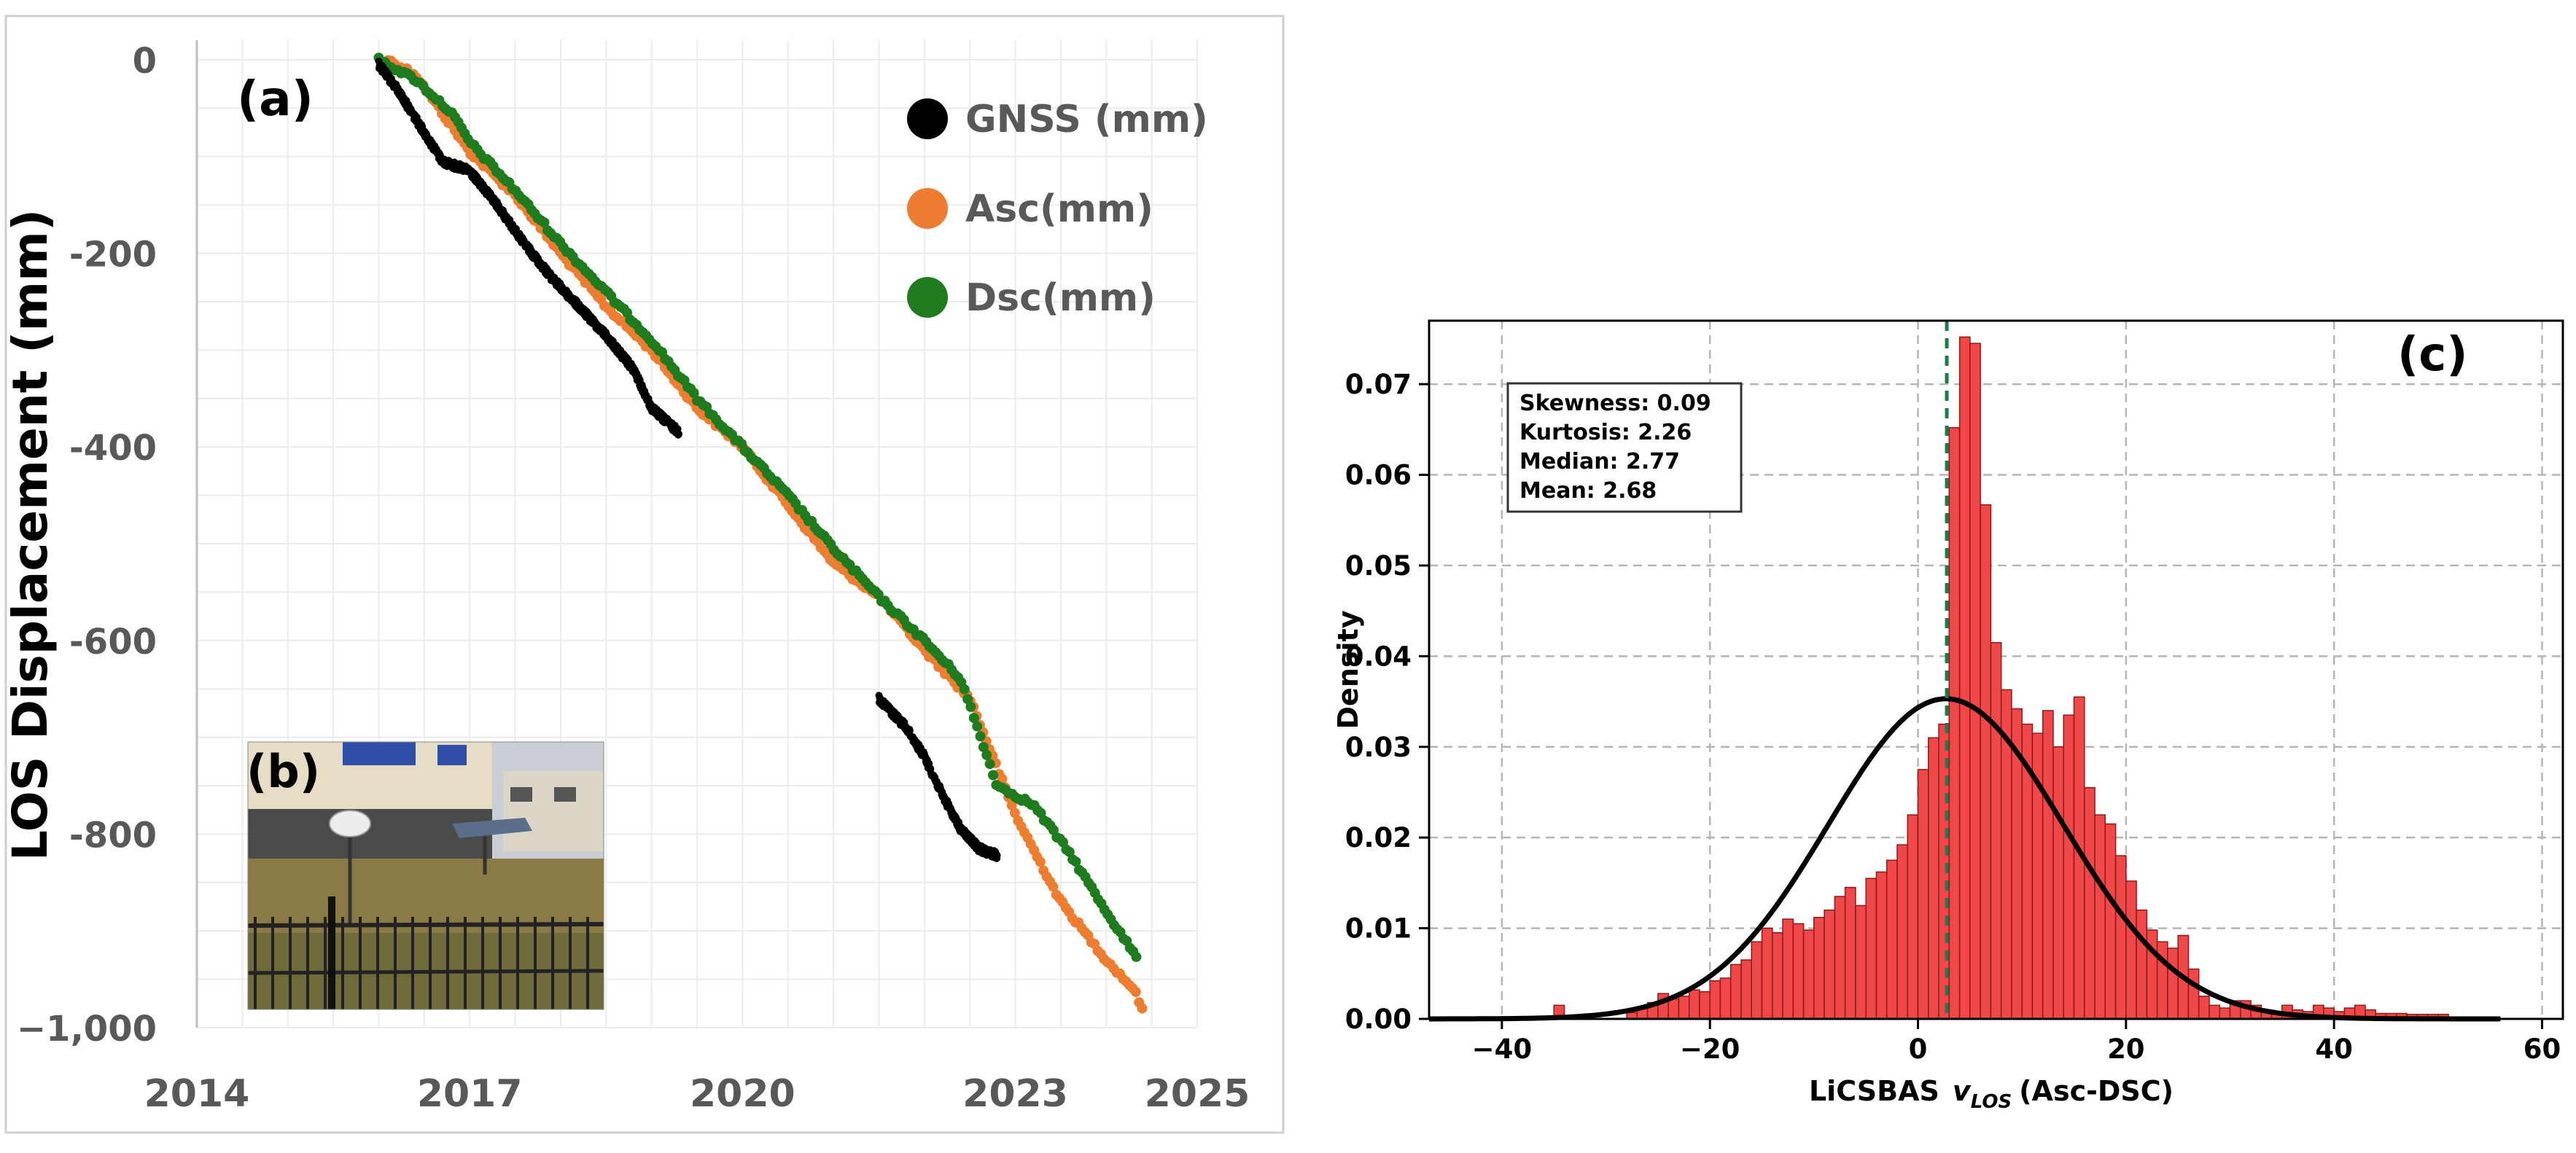 This screenshot has height=1153, width=2576. Describe the element at coordinates (1918, 1049) in the screenshot. I see `x-tick-label: 0` at that location.